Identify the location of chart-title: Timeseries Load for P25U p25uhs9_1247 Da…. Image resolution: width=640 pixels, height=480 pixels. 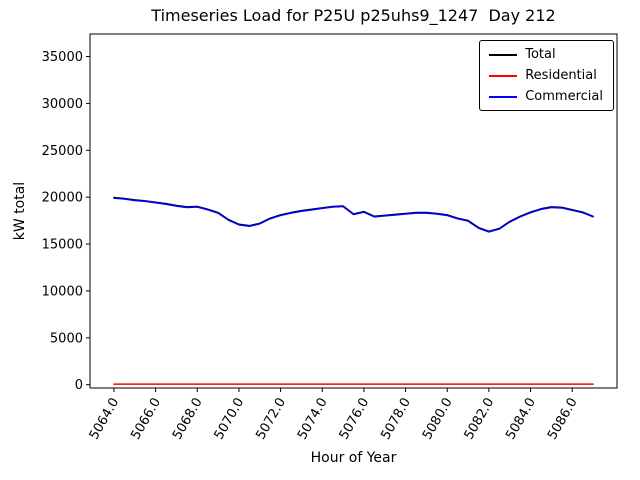
(353, 15).